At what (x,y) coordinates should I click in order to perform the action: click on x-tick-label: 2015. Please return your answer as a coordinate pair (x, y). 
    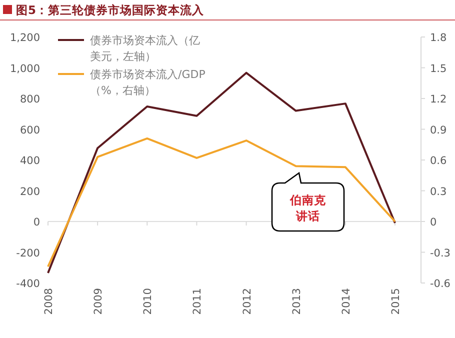
    Looking at the image, I should click on (396, 301).